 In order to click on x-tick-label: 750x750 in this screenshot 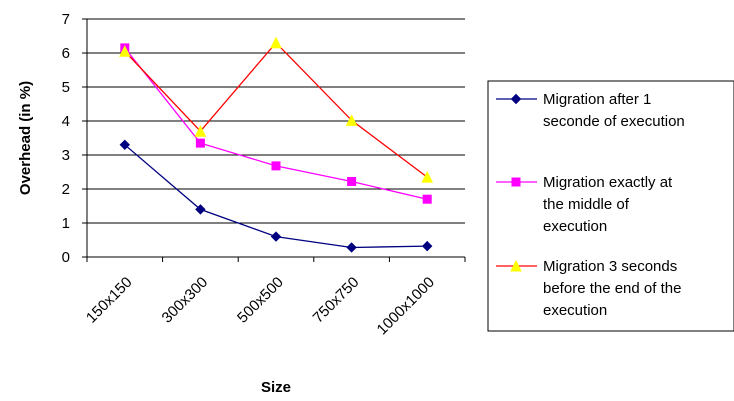, I will do `click(336, 300)`.